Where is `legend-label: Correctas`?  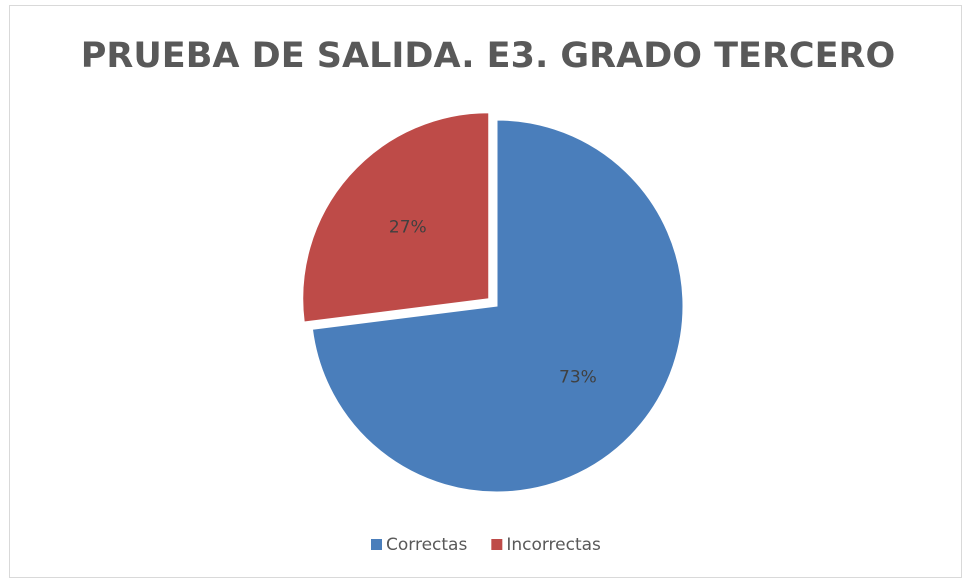
legend-label: Correctas is located at coordinates (426, 545).